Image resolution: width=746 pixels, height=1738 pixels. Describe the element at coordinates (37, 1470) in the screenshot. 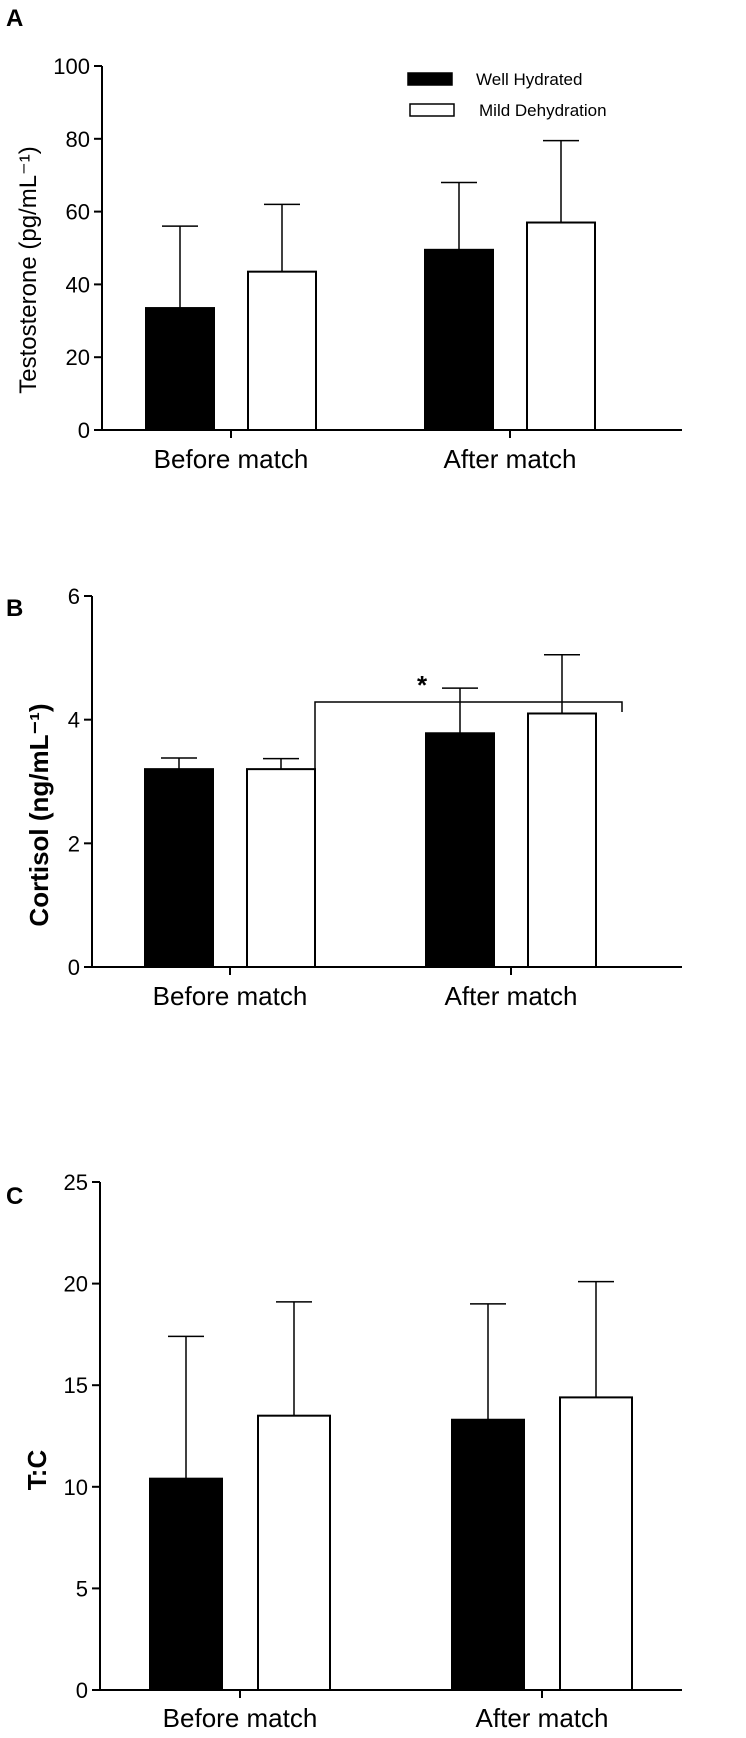

I see `y-axis-label: T:C` at that location.